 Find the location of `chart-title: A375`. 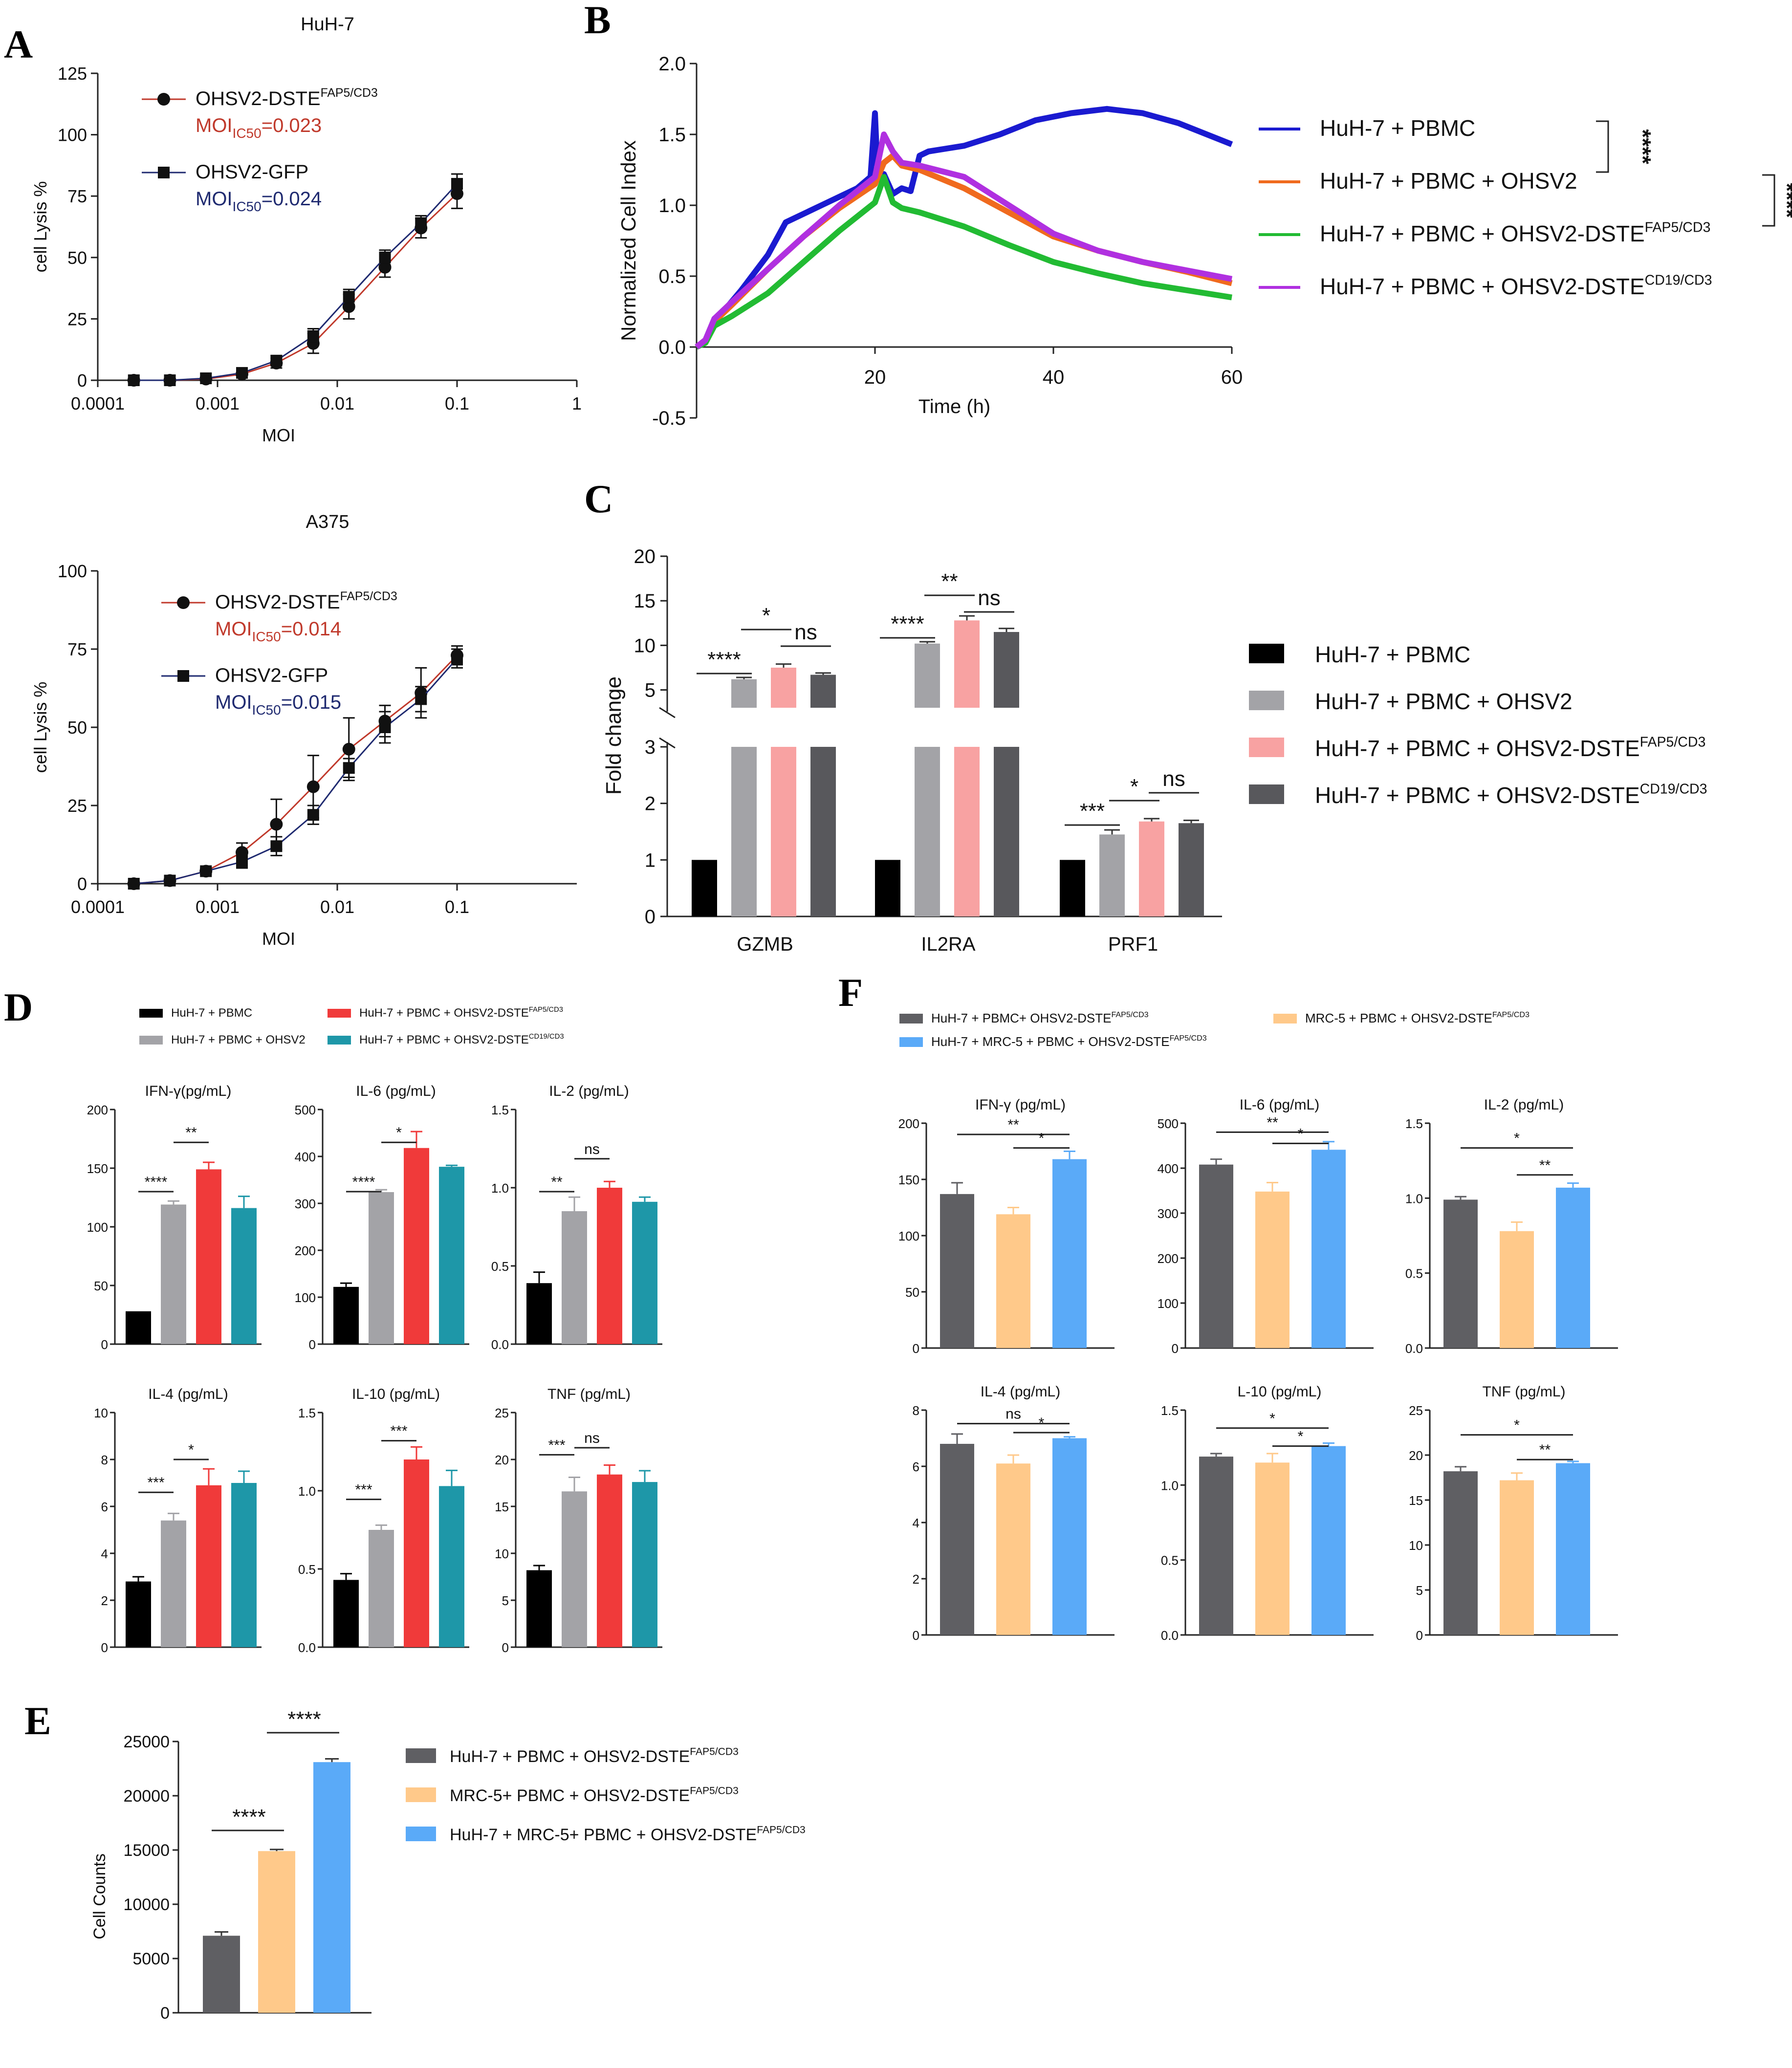

chart-title: A375 is located at coordinates (328, 522).